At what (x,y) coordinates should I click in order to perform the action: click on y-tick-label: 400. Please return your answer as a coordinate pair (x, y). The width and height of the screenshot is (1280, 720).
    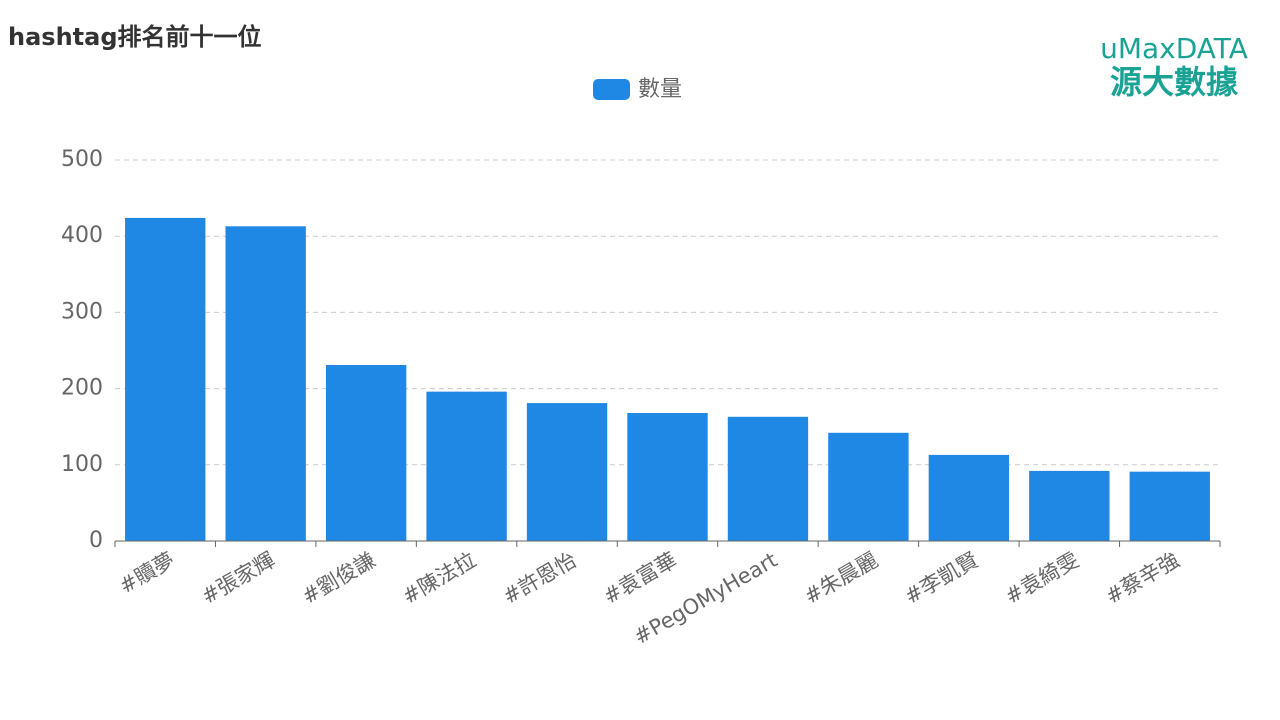
    Looking at the image, I should click on (82, 235).